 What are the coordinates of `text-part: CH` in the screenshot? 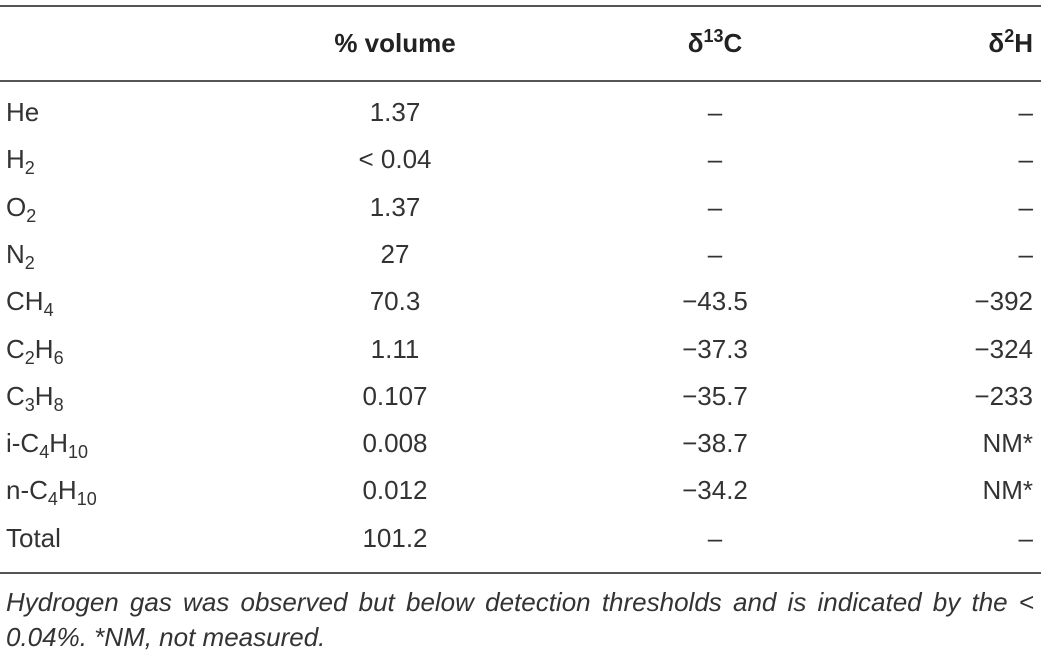 It's located at (25, 301).